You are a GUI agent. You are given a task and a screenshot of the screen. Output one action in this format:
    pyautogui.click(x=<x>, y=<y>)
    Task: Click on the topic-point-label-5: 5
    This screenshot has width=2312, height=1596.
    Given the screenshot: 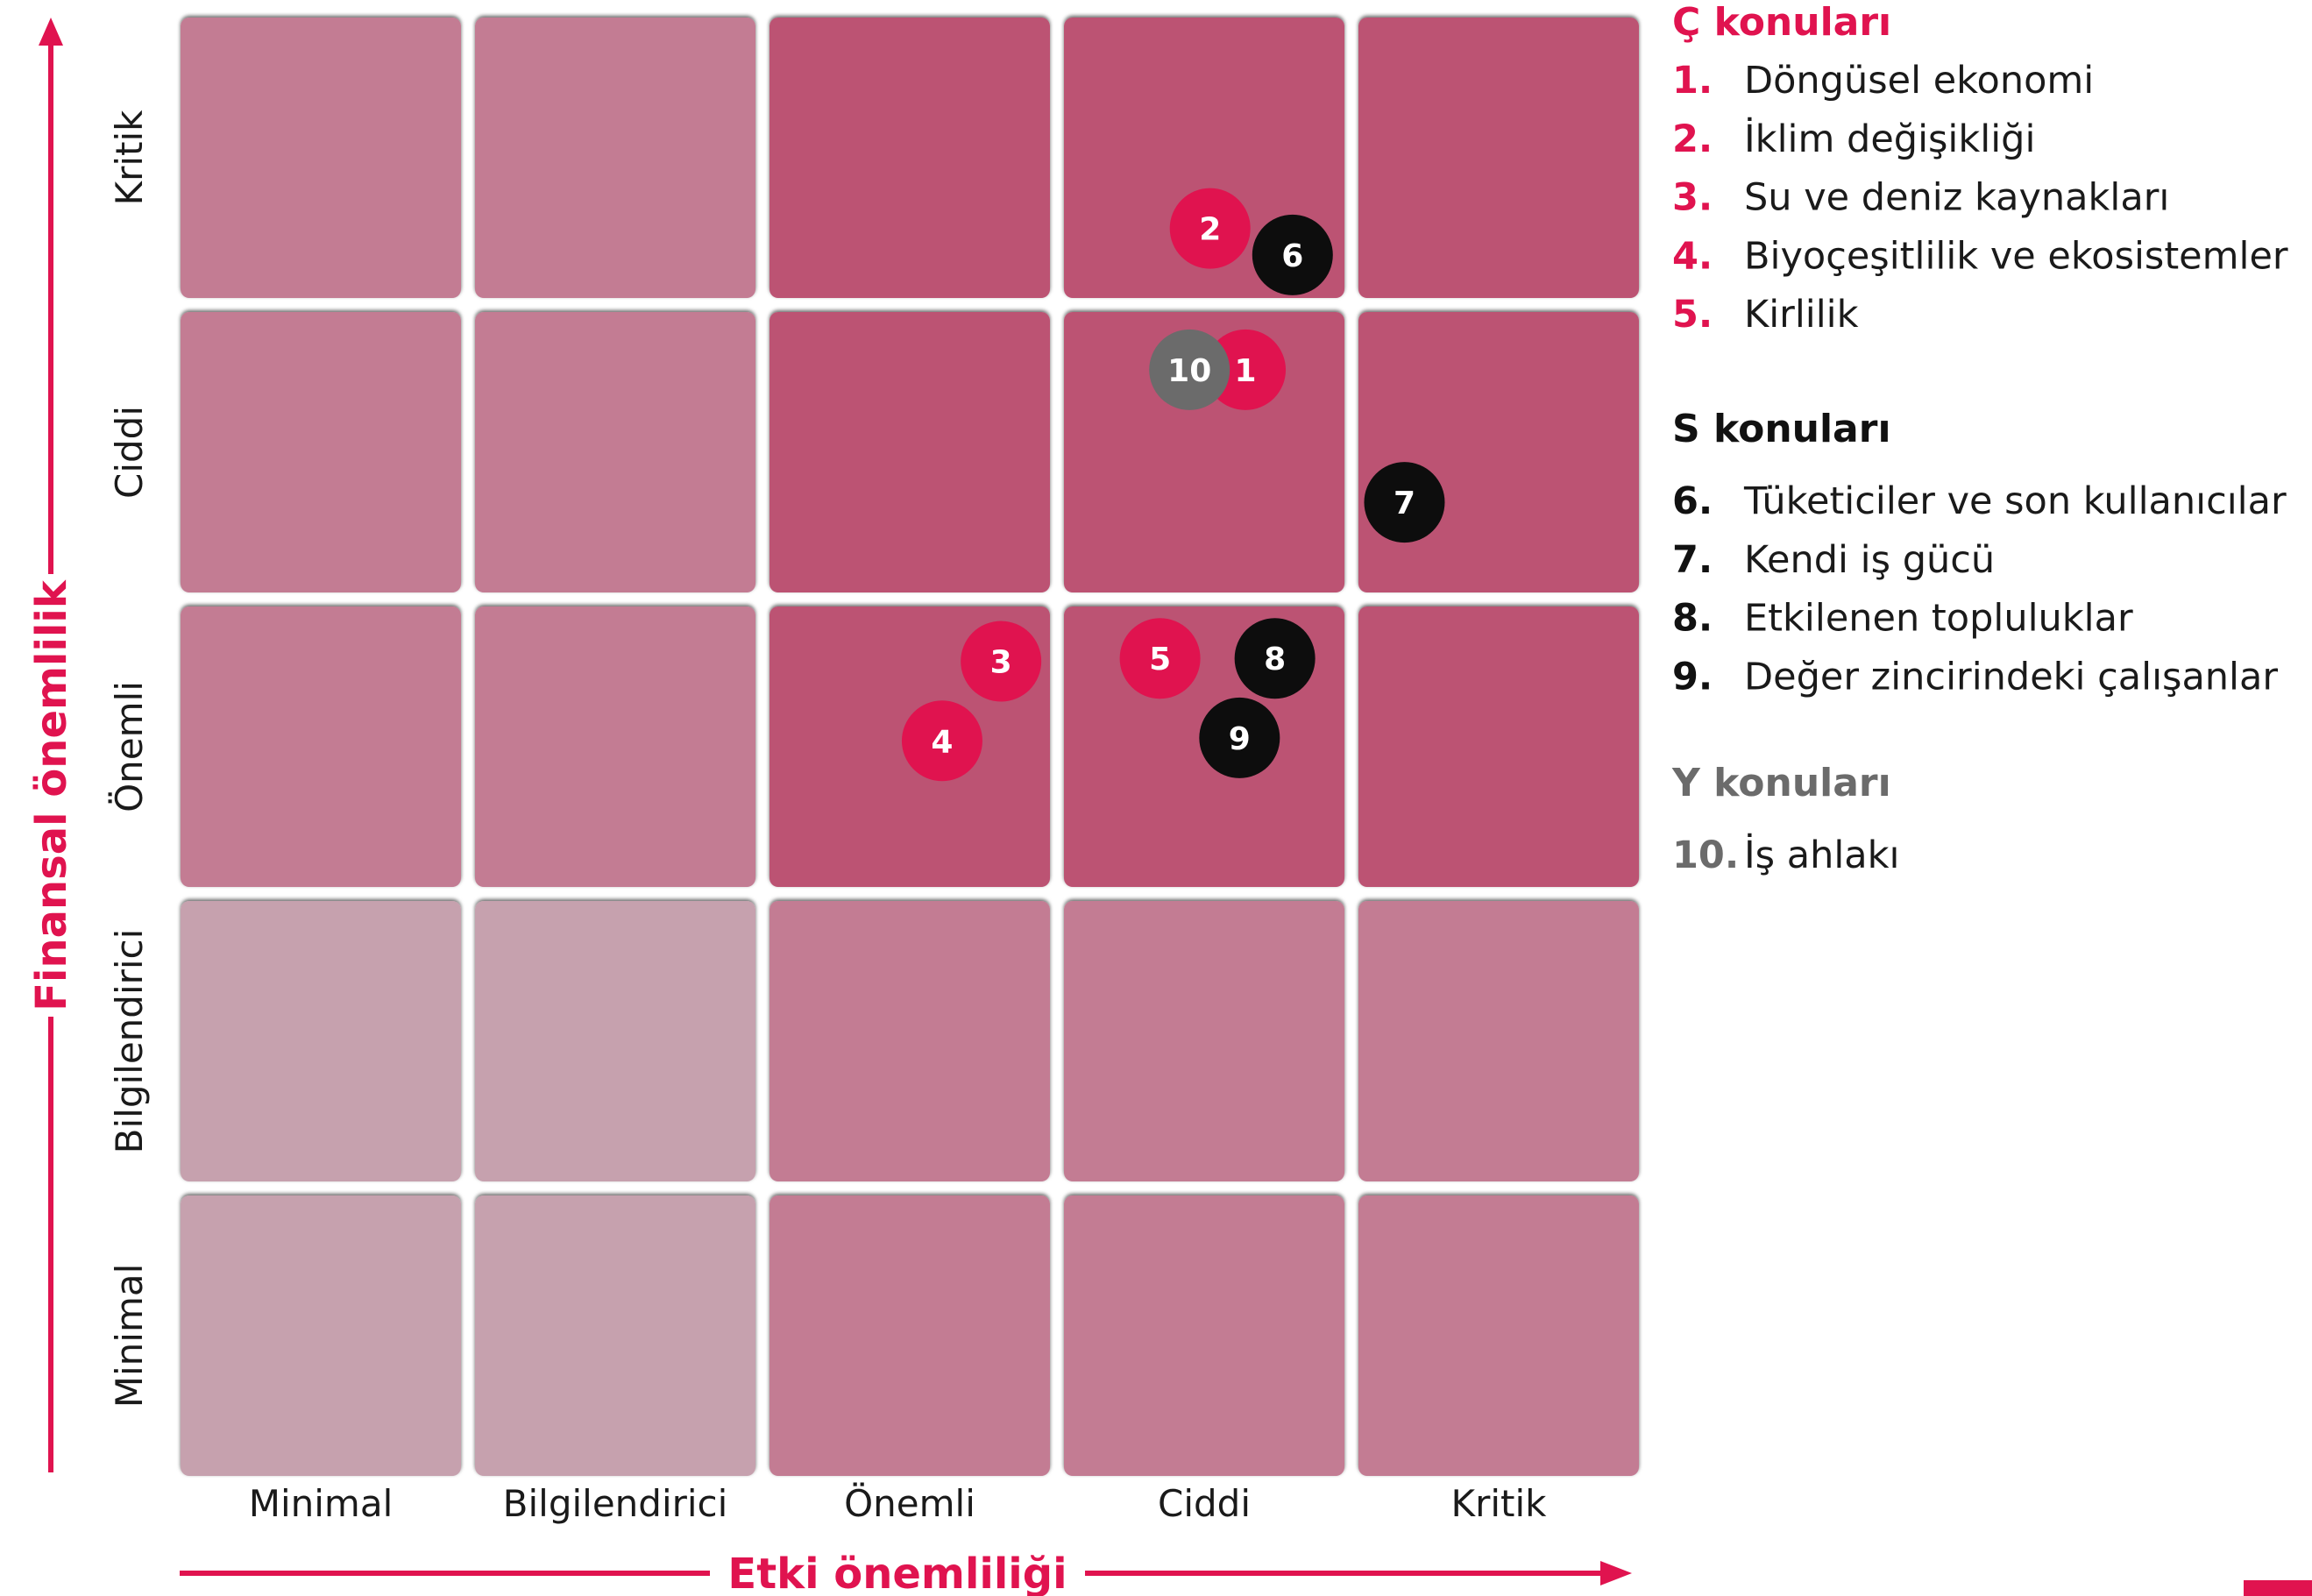 What is the action you would take?
    pyautogui.click(x=1160, y=659)
    